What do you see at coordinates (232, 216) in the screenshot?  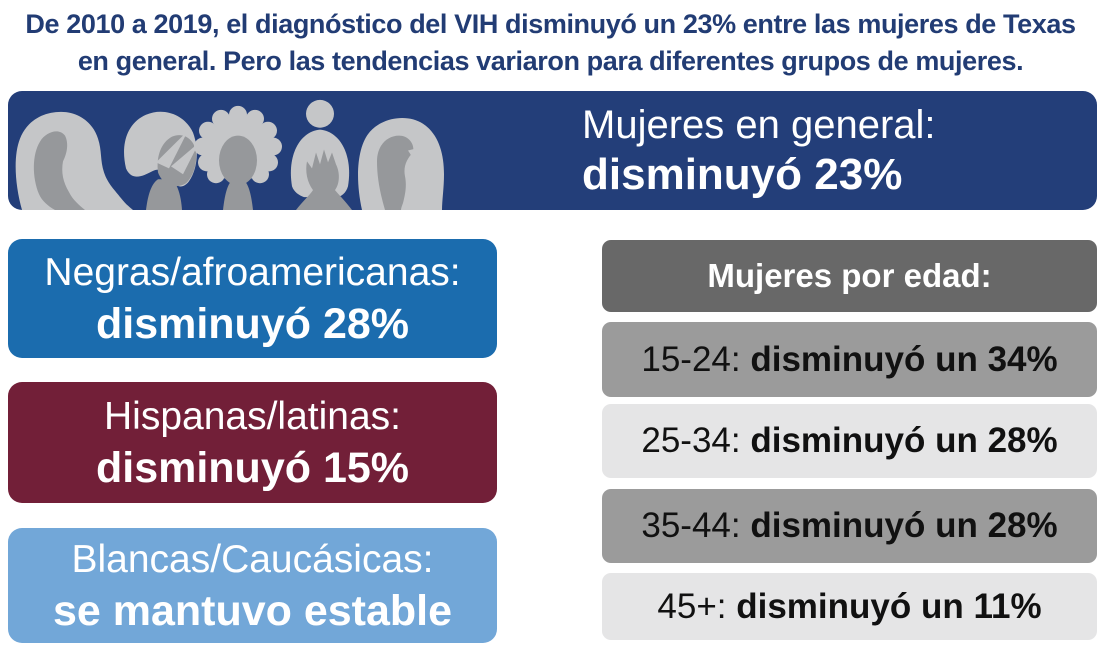 I see `underline-bar` at bounding box center [232, 216].